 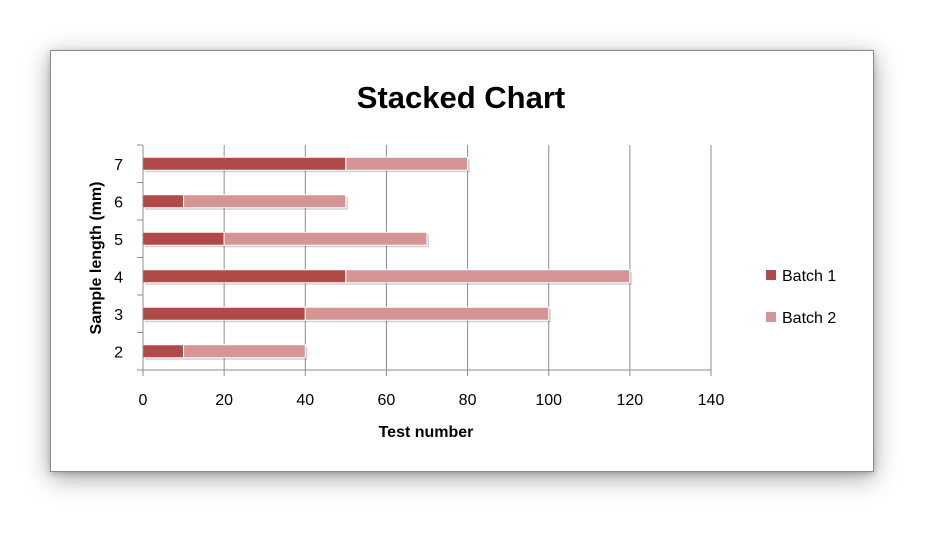 What do you see at coordinates (711, 400) in the screenshot?
I see `x-tick-label: 140` at bounding box center [711, 400].